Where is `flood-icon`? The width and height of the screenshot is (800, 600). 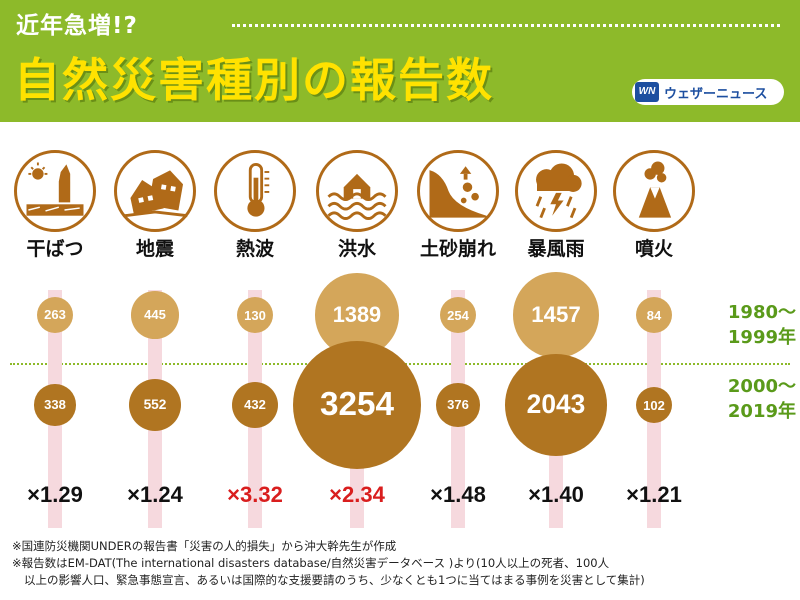
flood-icon is located at coordinates (357, 191).